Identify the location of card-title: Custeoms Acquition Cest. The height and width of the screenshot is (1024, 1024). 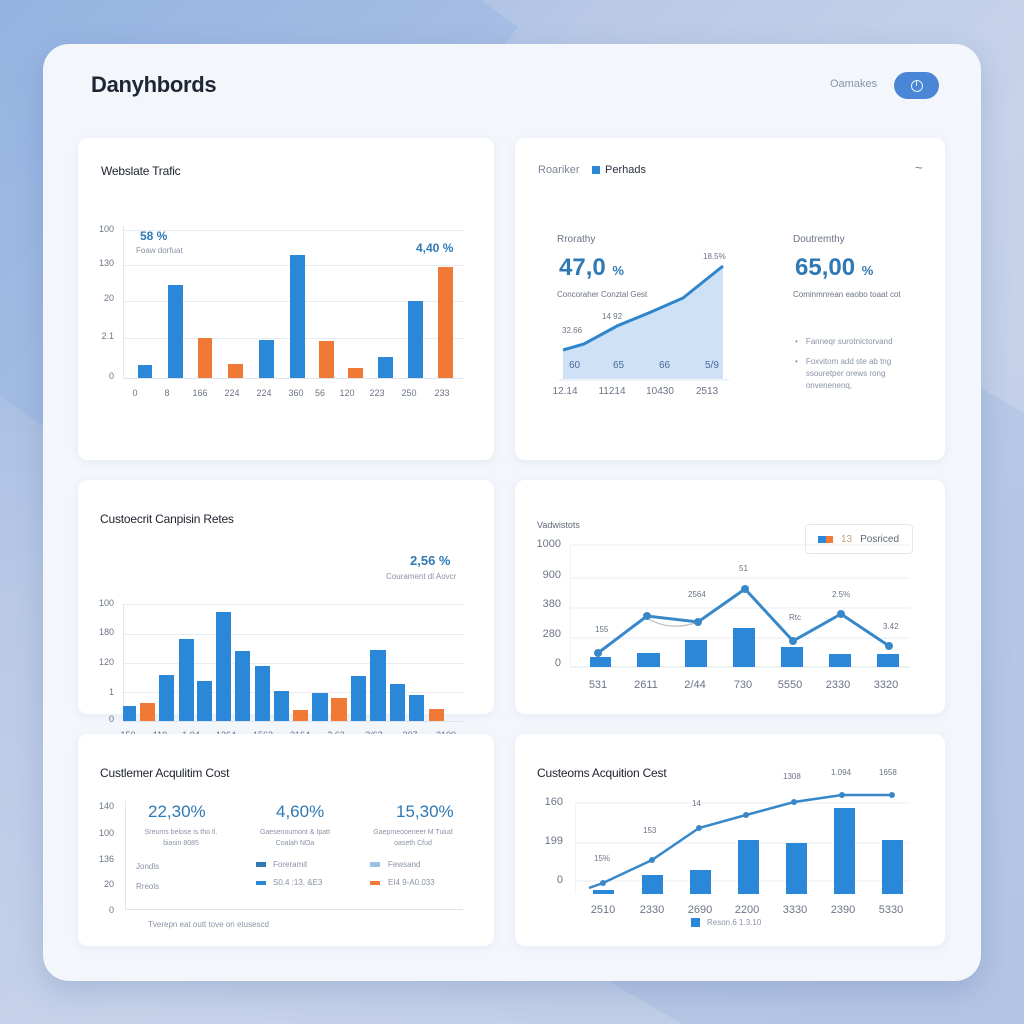
(602, 773).